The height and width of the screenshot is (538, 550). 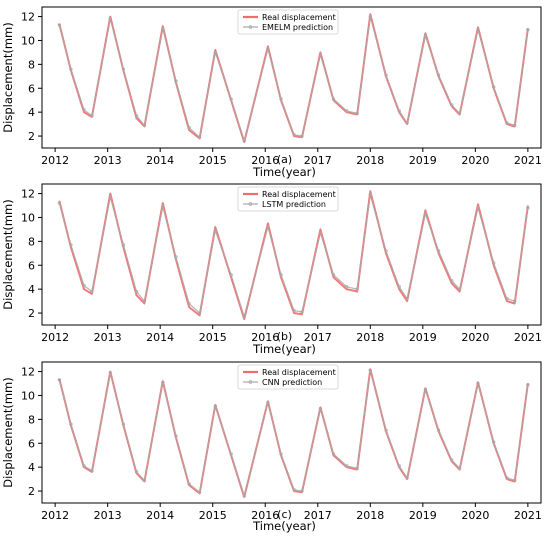 What do you see at coordinates (31, 313) in the screenshot?
I see `y-tick-label: 2` at bounding box center [31, 313].